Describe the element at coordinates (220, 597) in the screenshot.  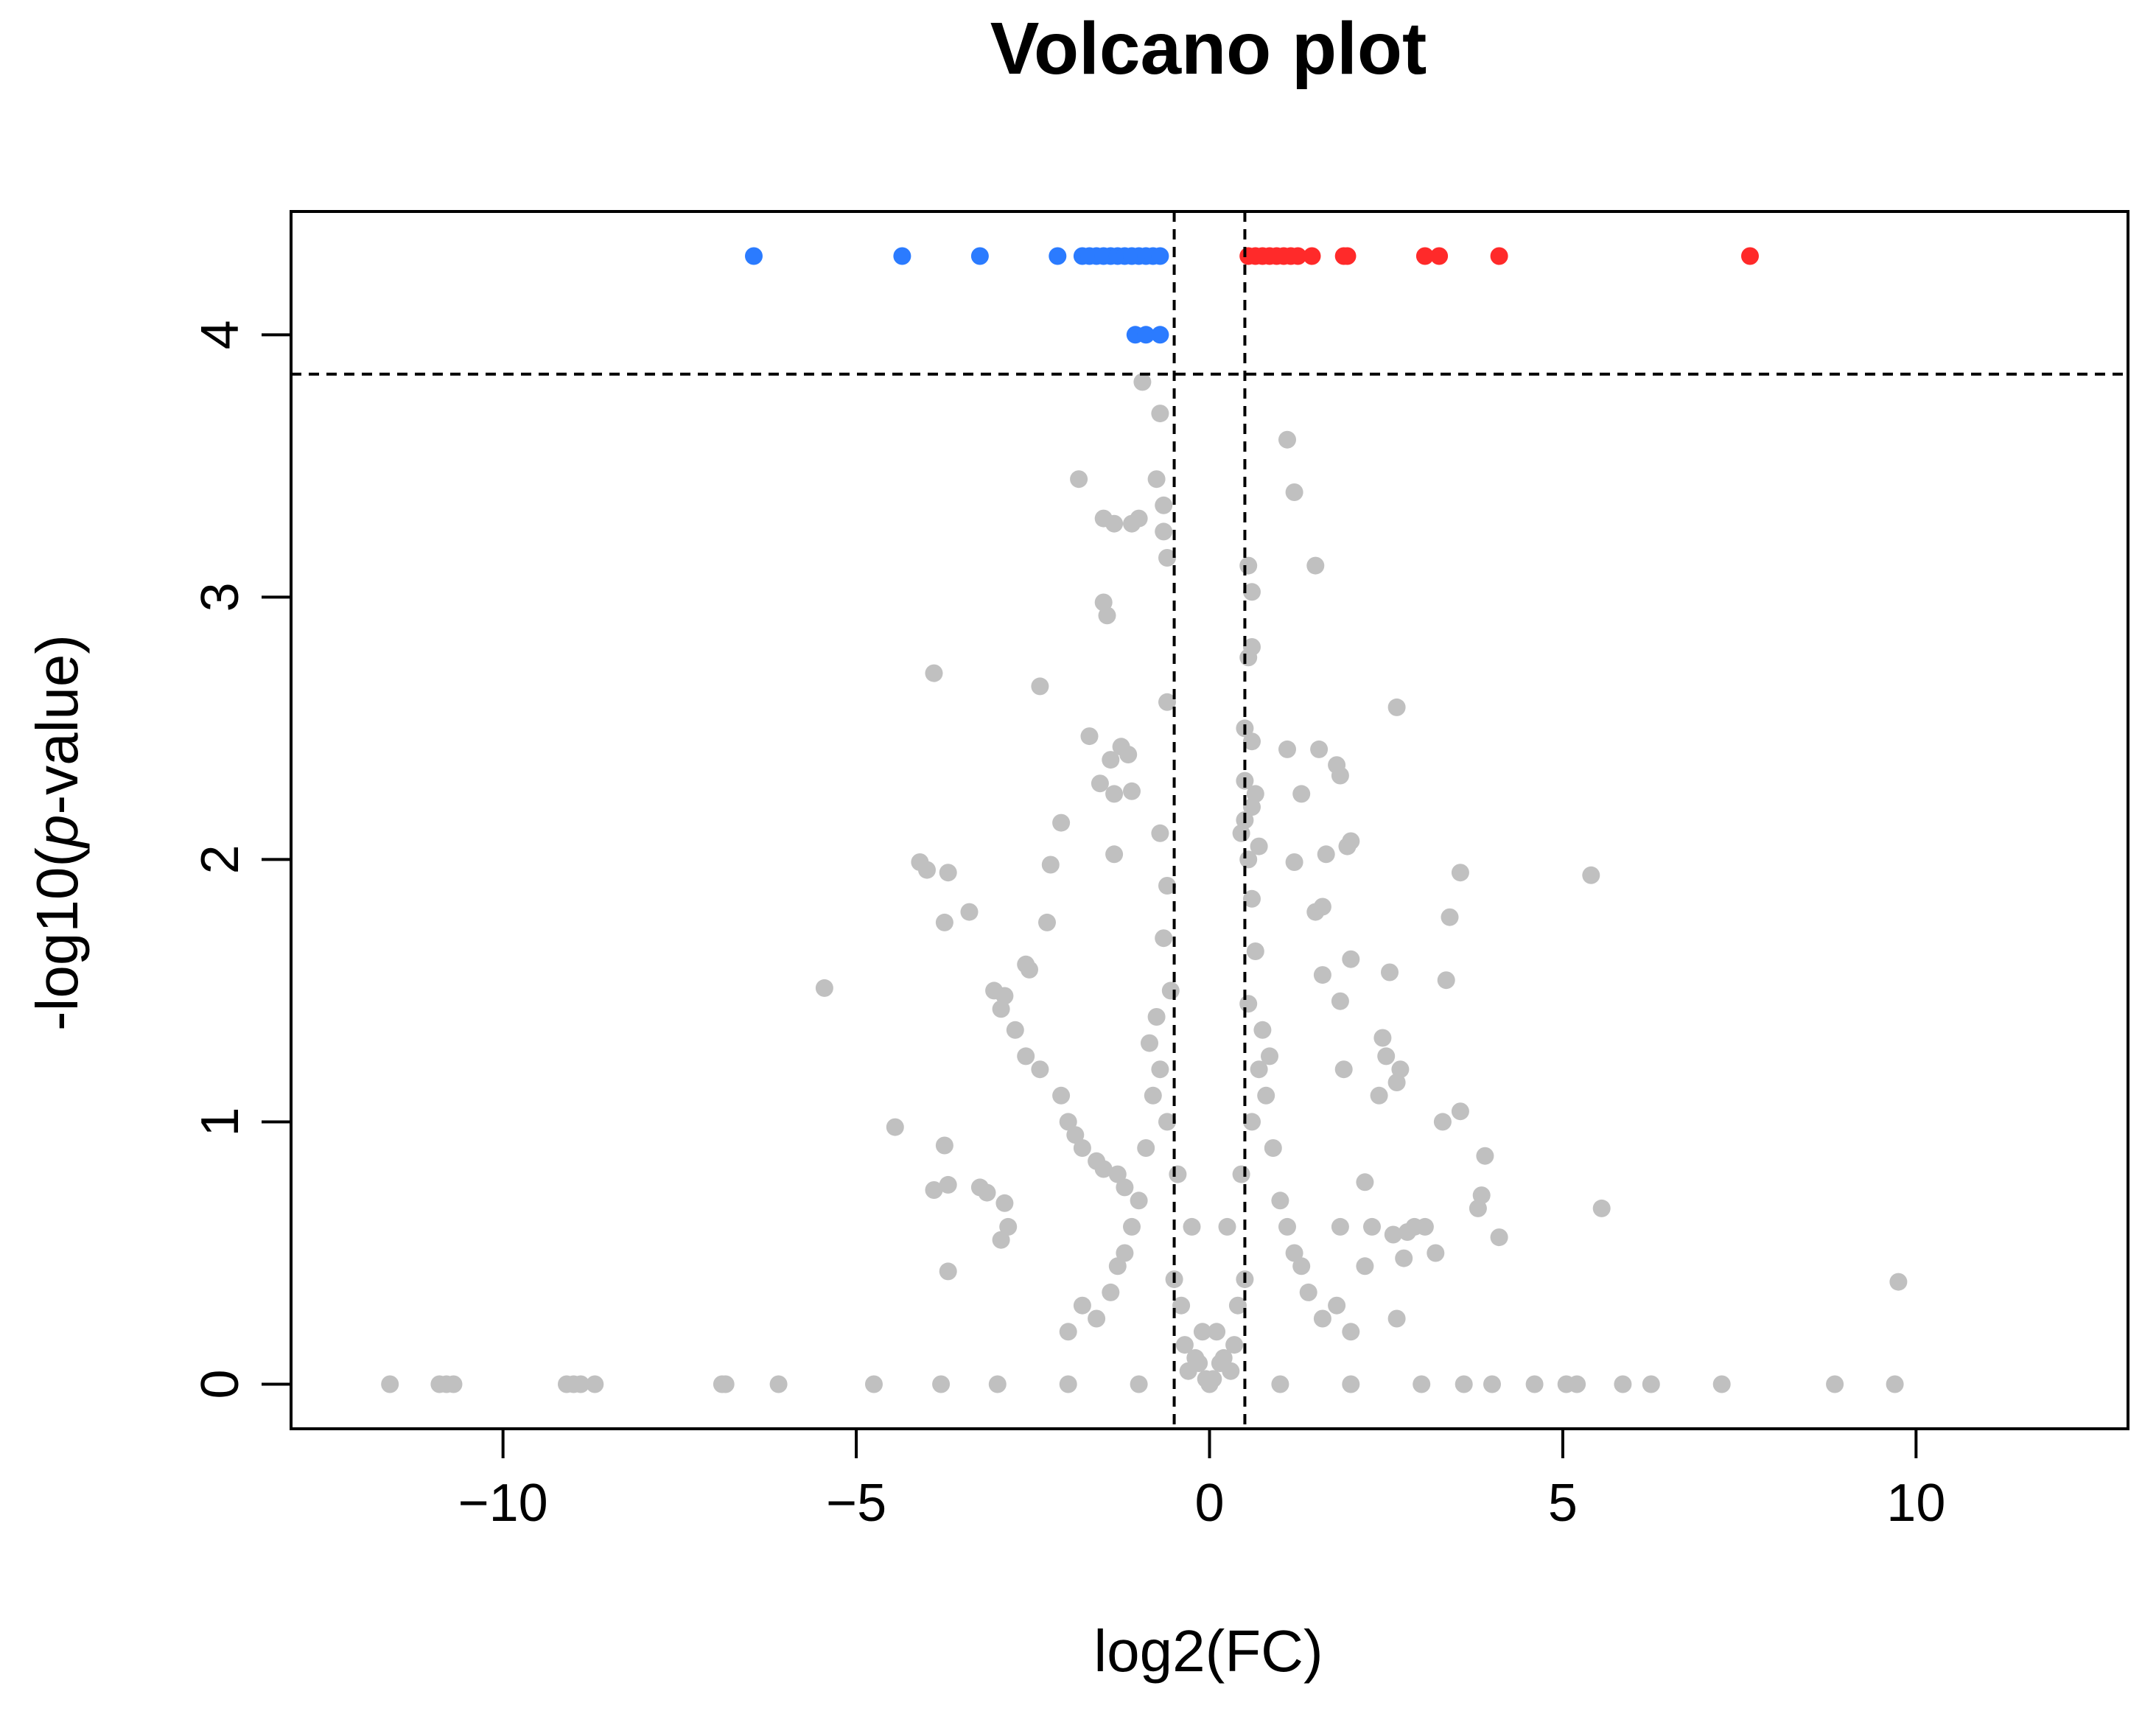
I see `y-tick-label: 3` at that location.